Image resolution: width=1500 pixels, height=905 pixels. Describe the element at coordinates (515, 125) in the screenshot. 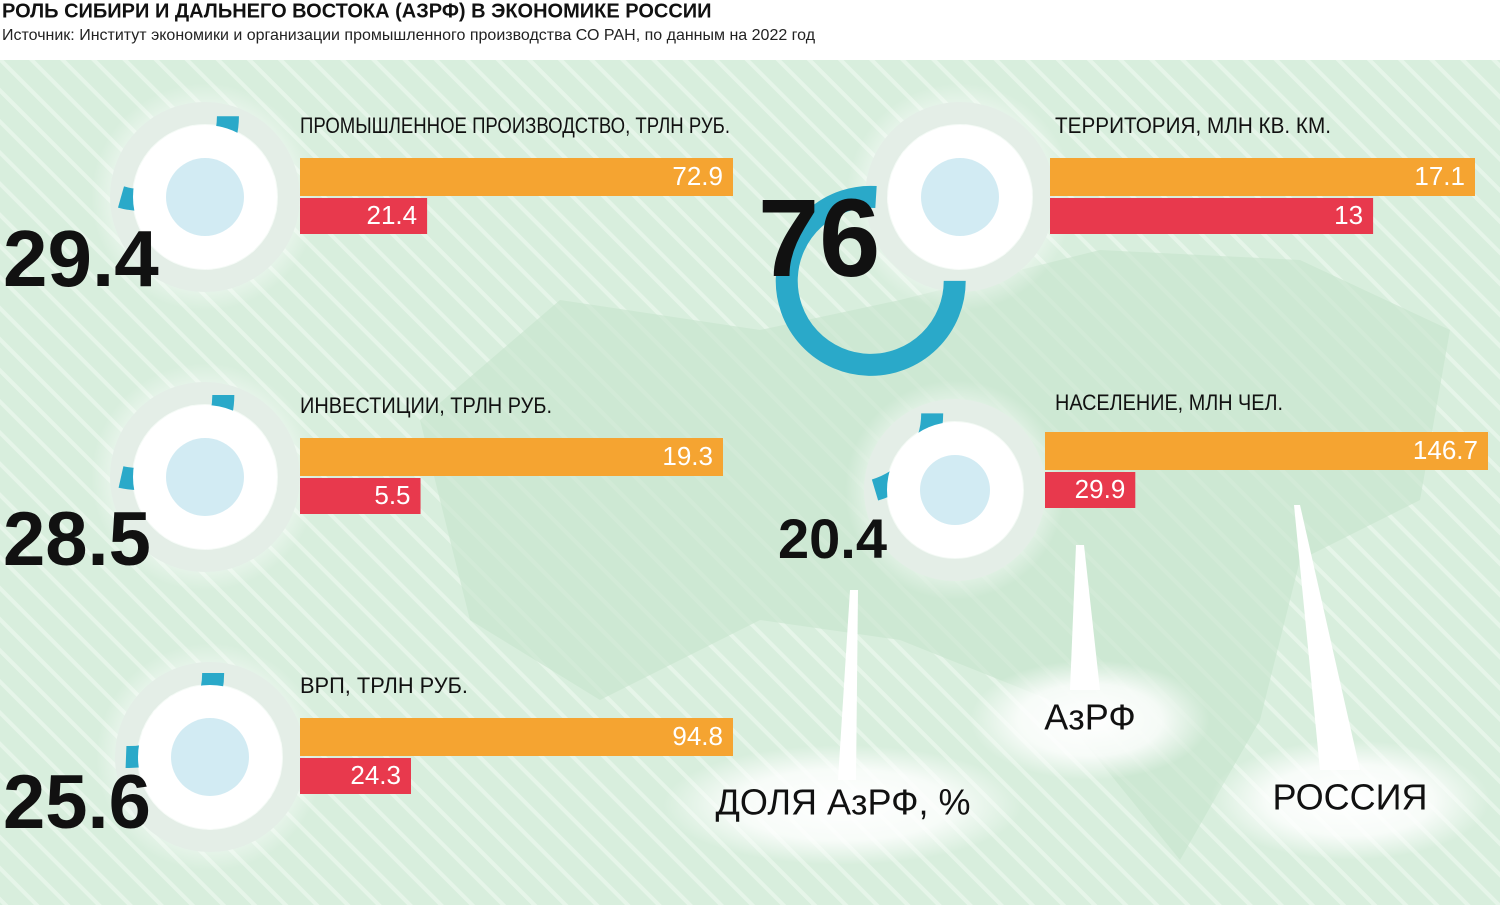

I see `panel-title: ПРОМЫШЛЕННОЕ ПРОИЗВОДСТВО, ТРЛН РУБ.` at that location.